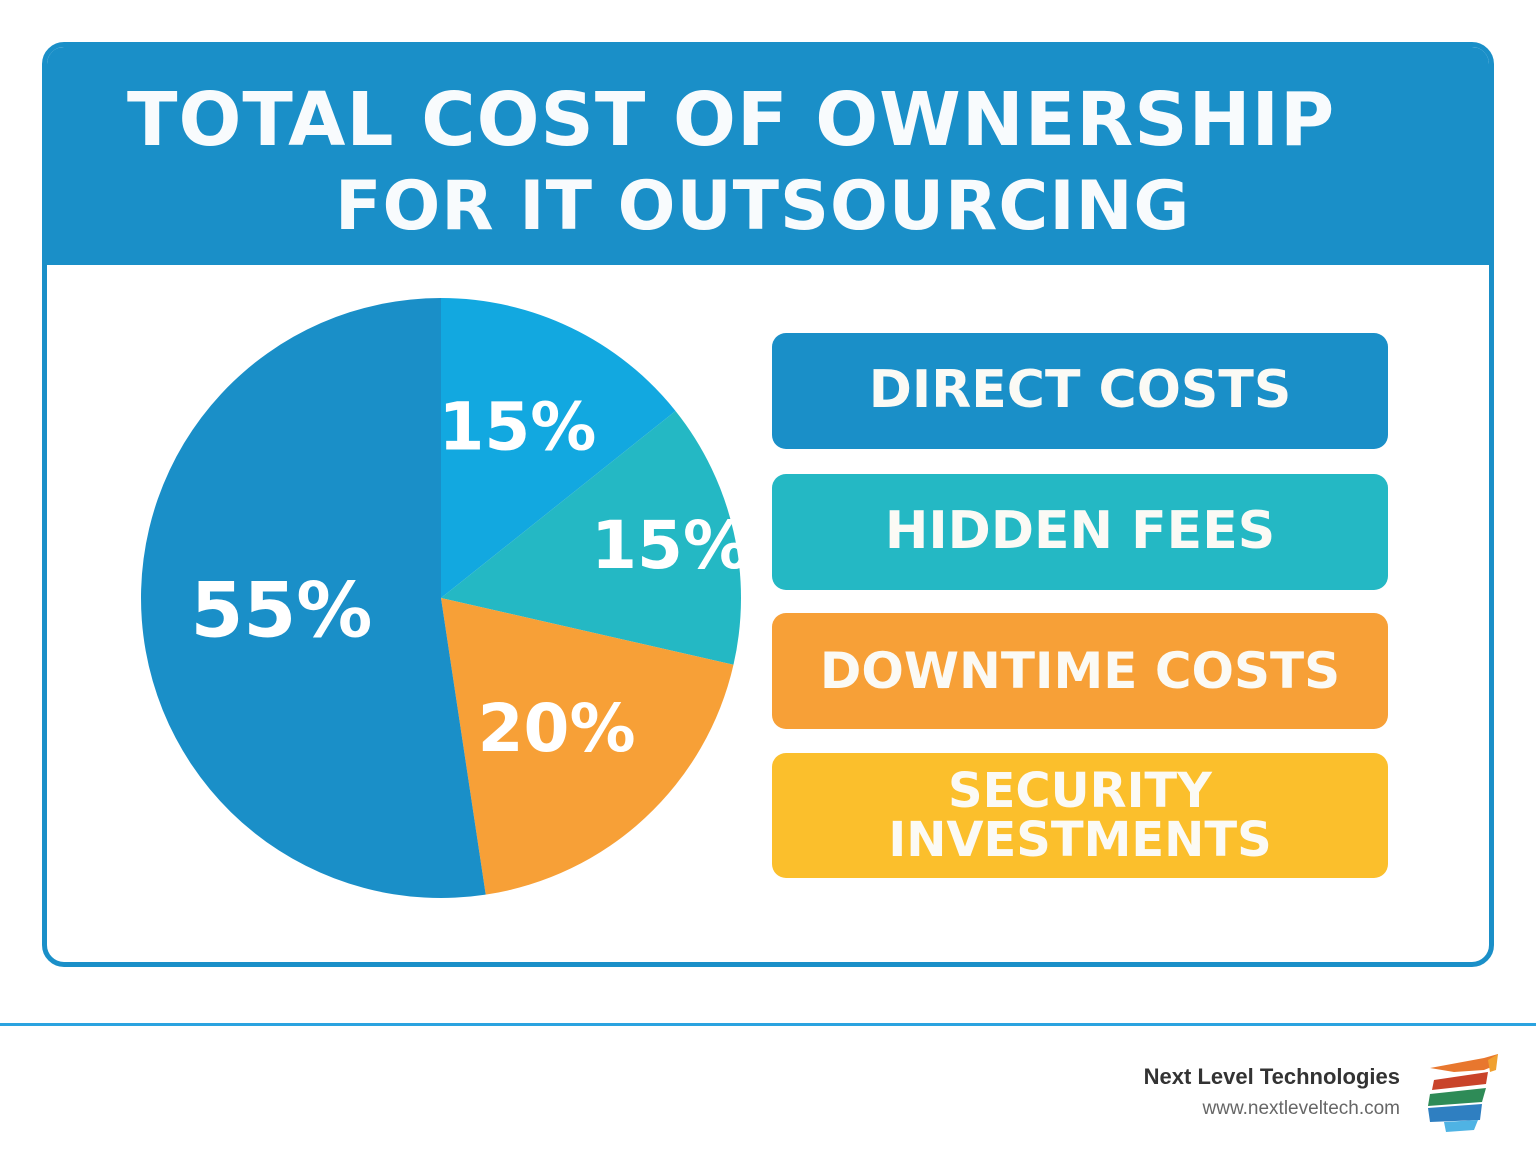  I want to click on legend-label: SECURITY, so click(1080, 790).